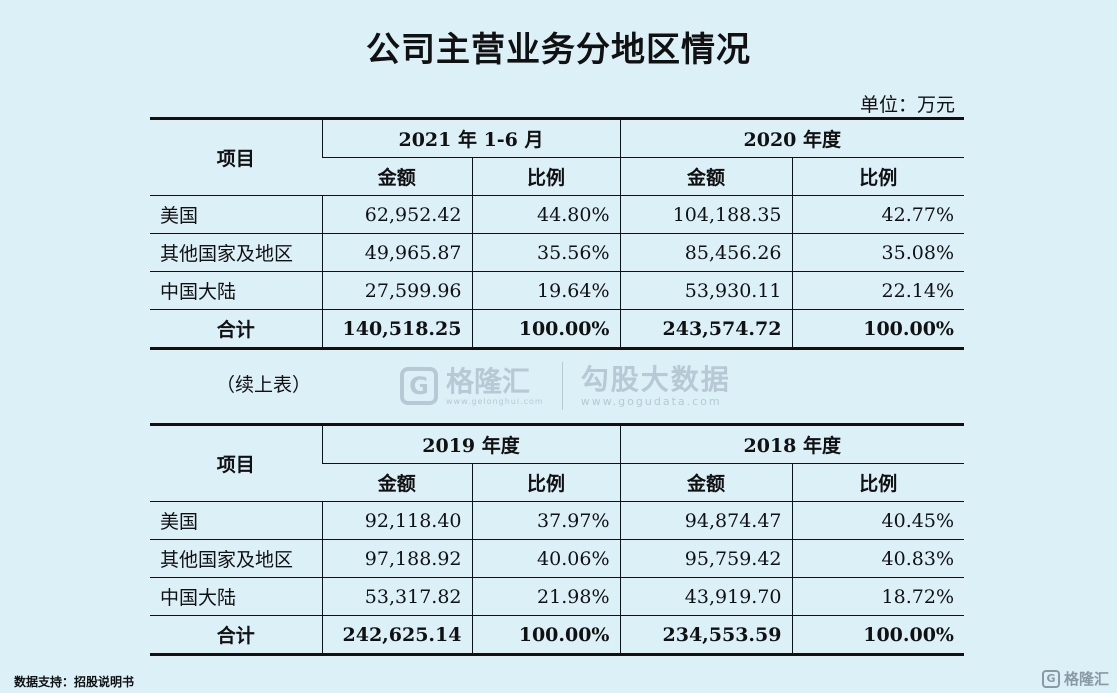 The image size is (1117, 693). What do you see at coordinates (396, 520) in the screenshot?
I see `amount-cell: 92,118.40` at bounding box center [396, 520].